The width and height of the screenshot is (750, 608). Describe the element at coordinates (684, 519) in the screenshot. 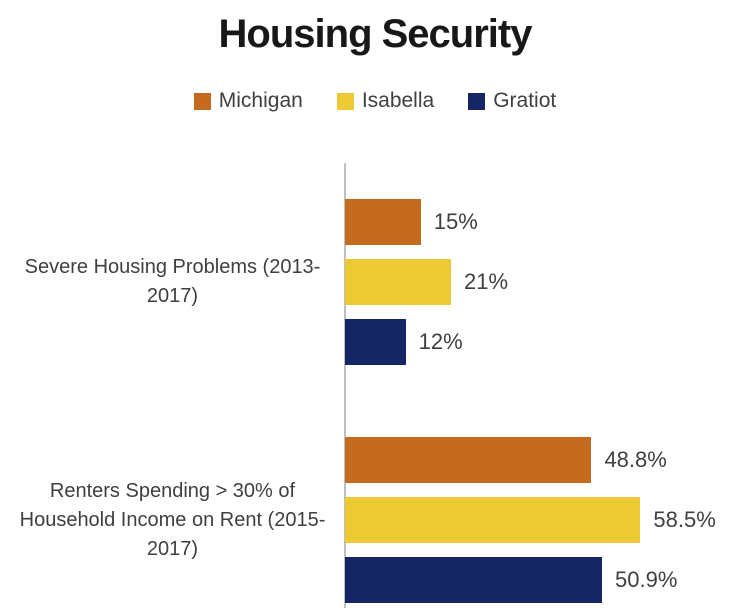

I see `value-label-isabella: 58.5%` at that location.